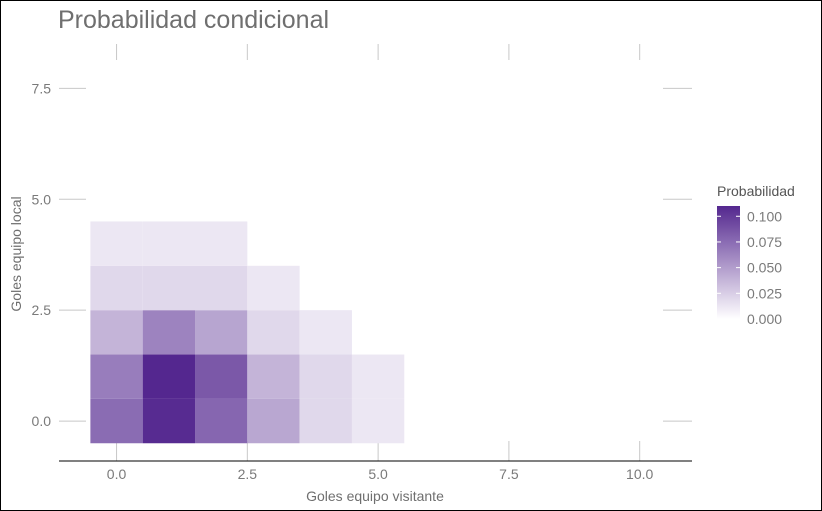  Describe the element at coordinates (42, 421) in the screenshot. I see `y-tick-label: 0.0` at that location.